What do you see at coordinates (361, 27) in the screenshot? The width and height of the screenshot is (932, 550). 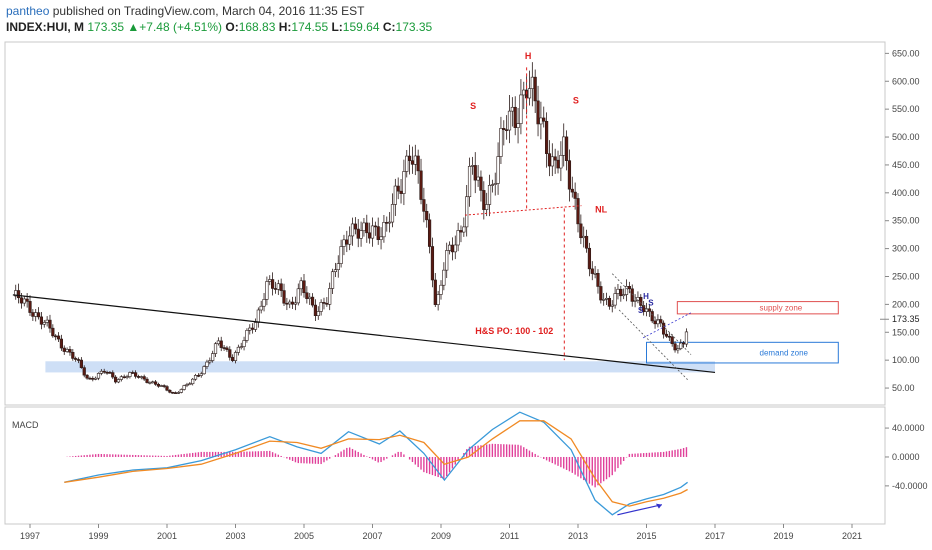 I see `low-value: 159.64` at bounding box center [361, 27].